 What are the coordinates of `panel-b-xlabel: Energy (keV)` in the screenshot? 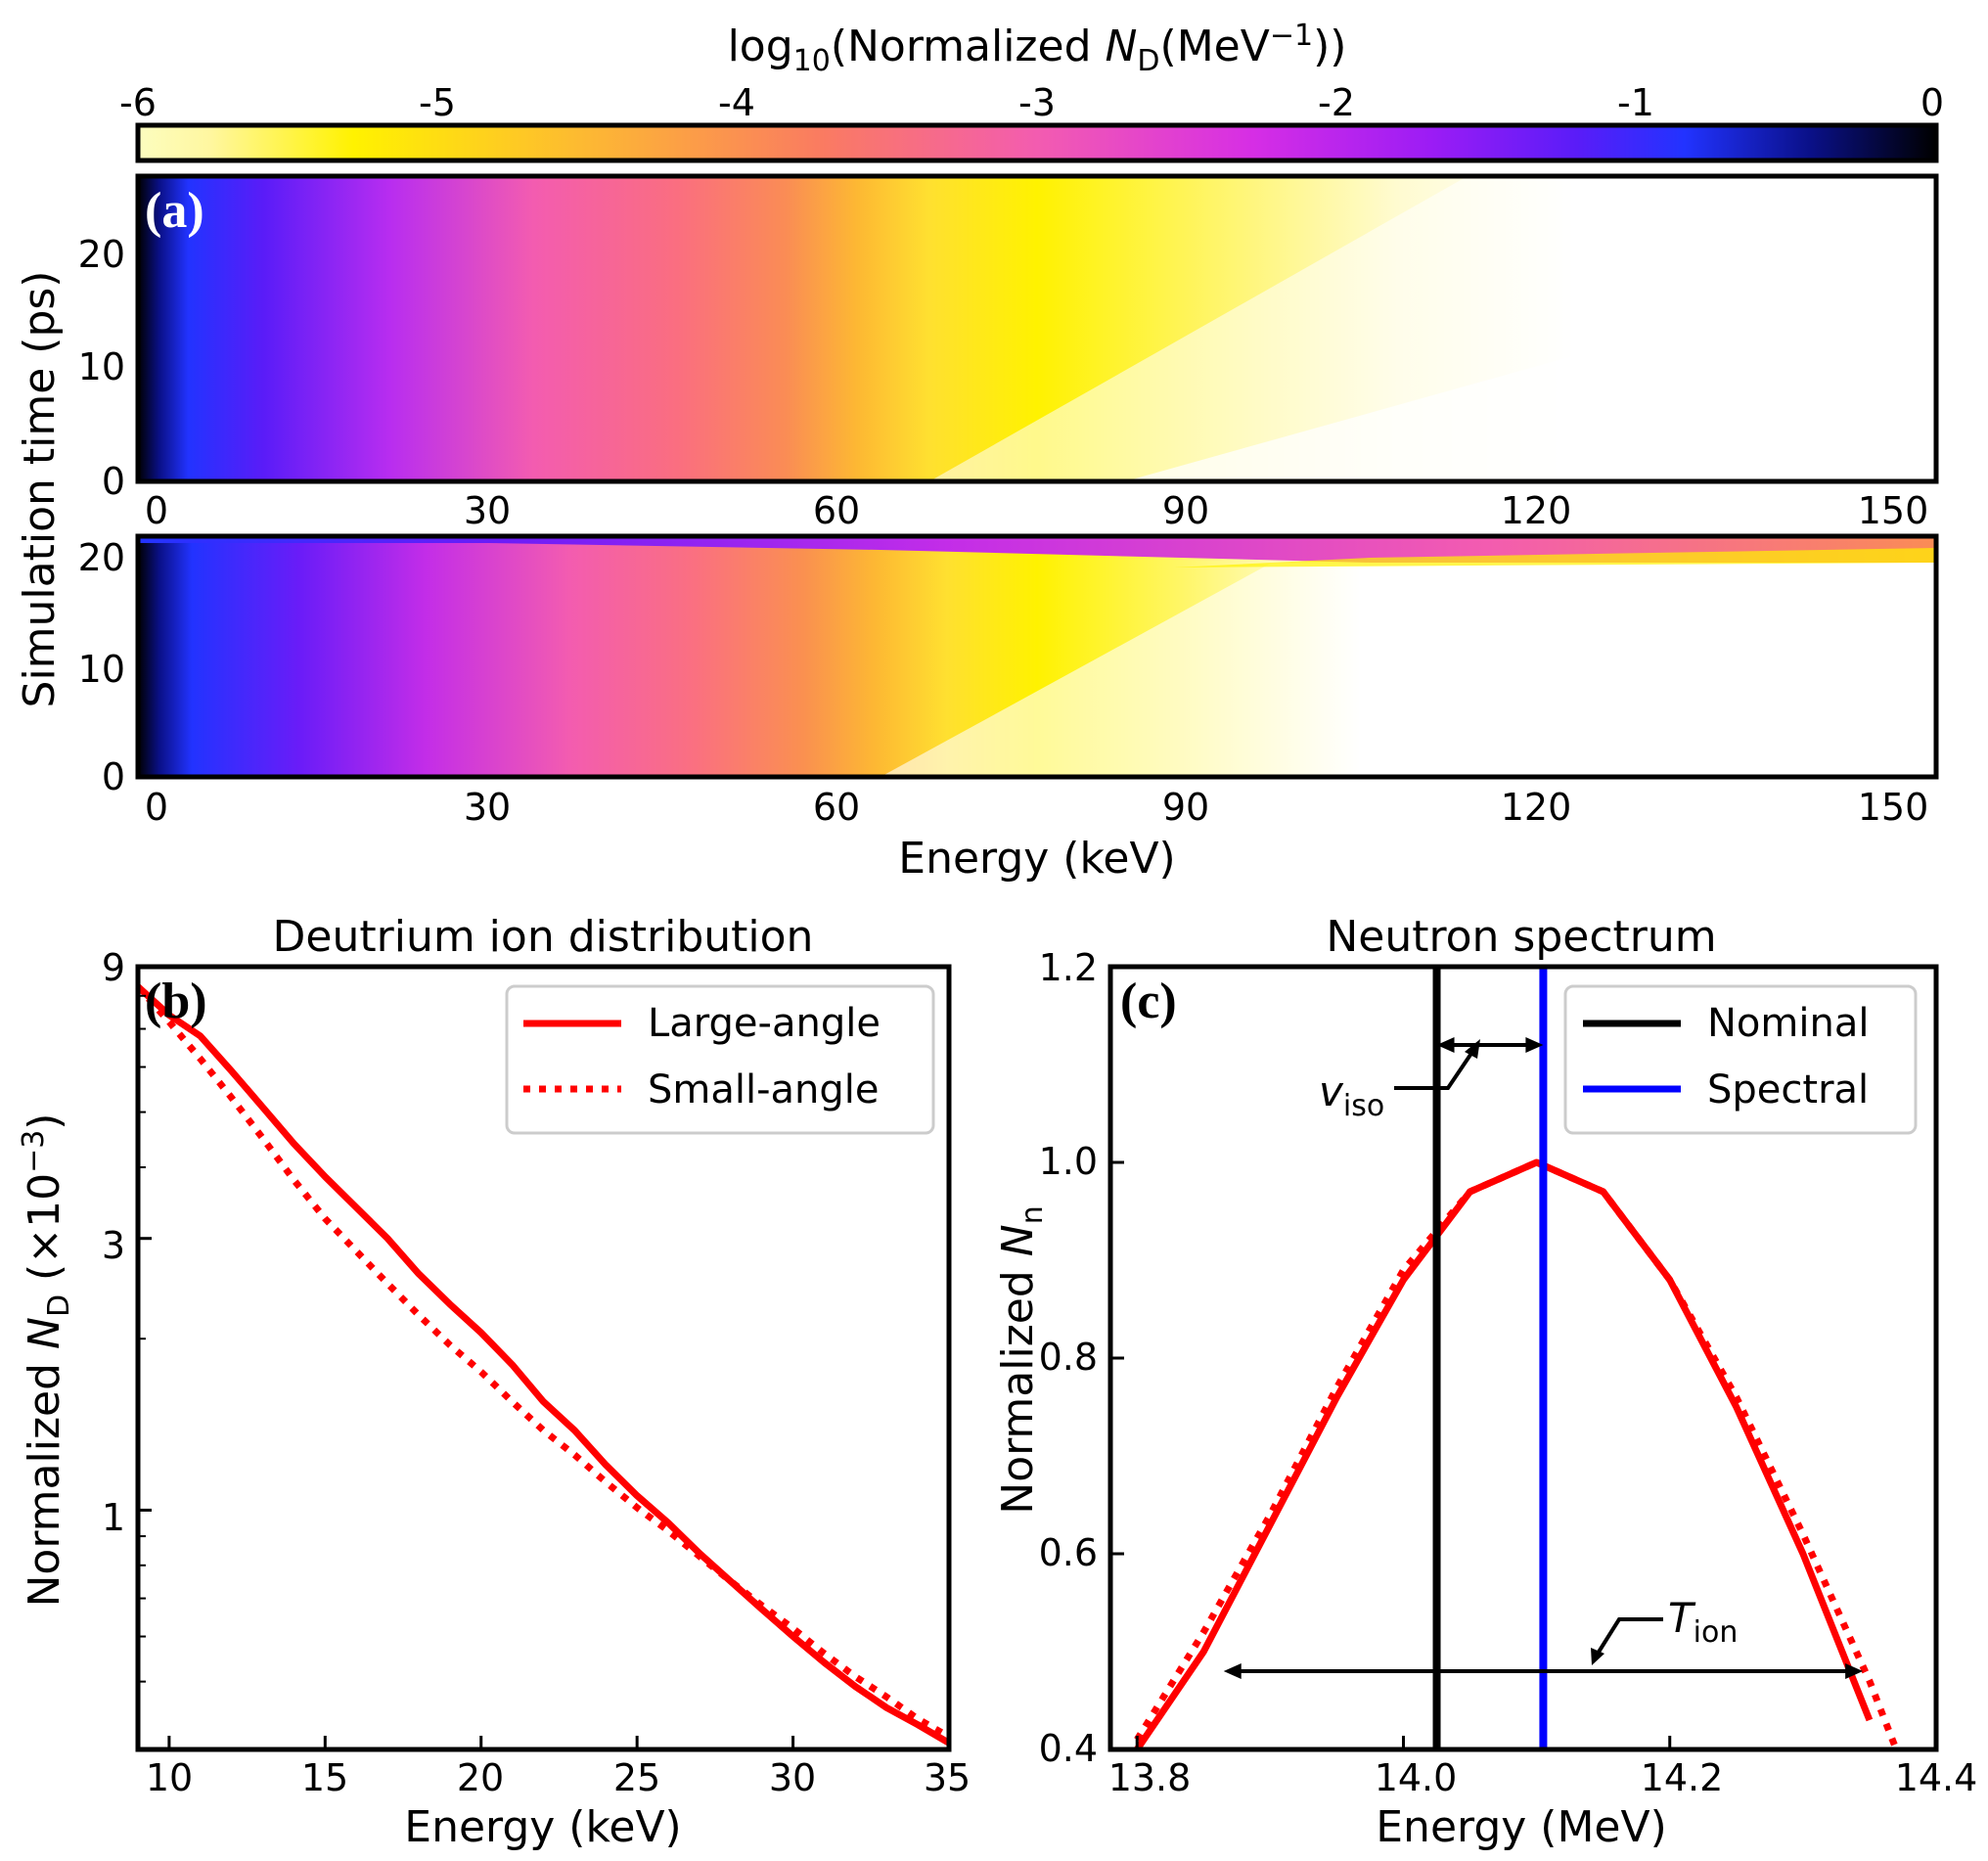 It's located at (542, 1827).